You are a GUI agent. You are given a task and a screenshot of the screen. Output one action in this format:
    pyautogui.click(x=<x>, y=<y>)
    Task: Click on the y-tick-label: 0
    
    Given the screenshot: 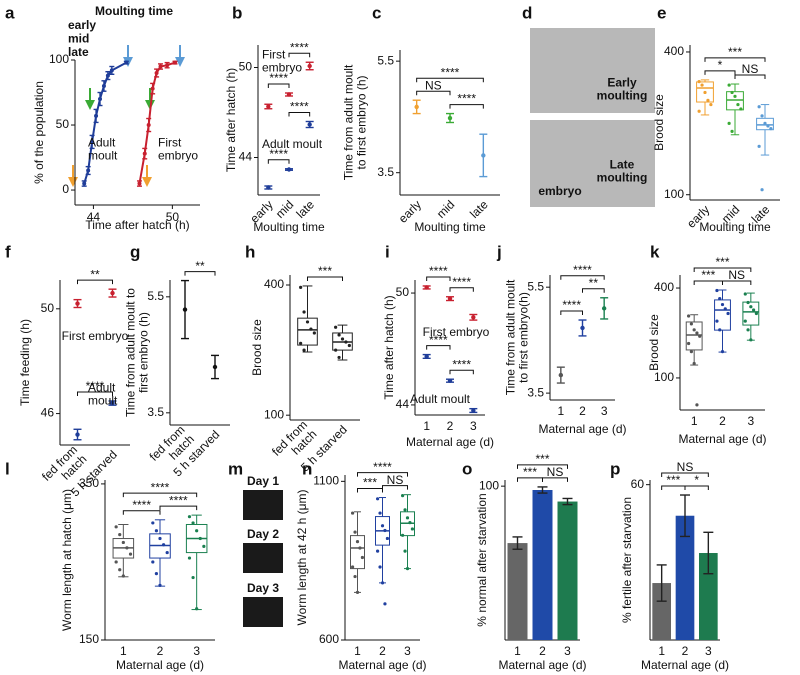 What is the action you would take?
    pyautogui.click(x=65, y=189)
    